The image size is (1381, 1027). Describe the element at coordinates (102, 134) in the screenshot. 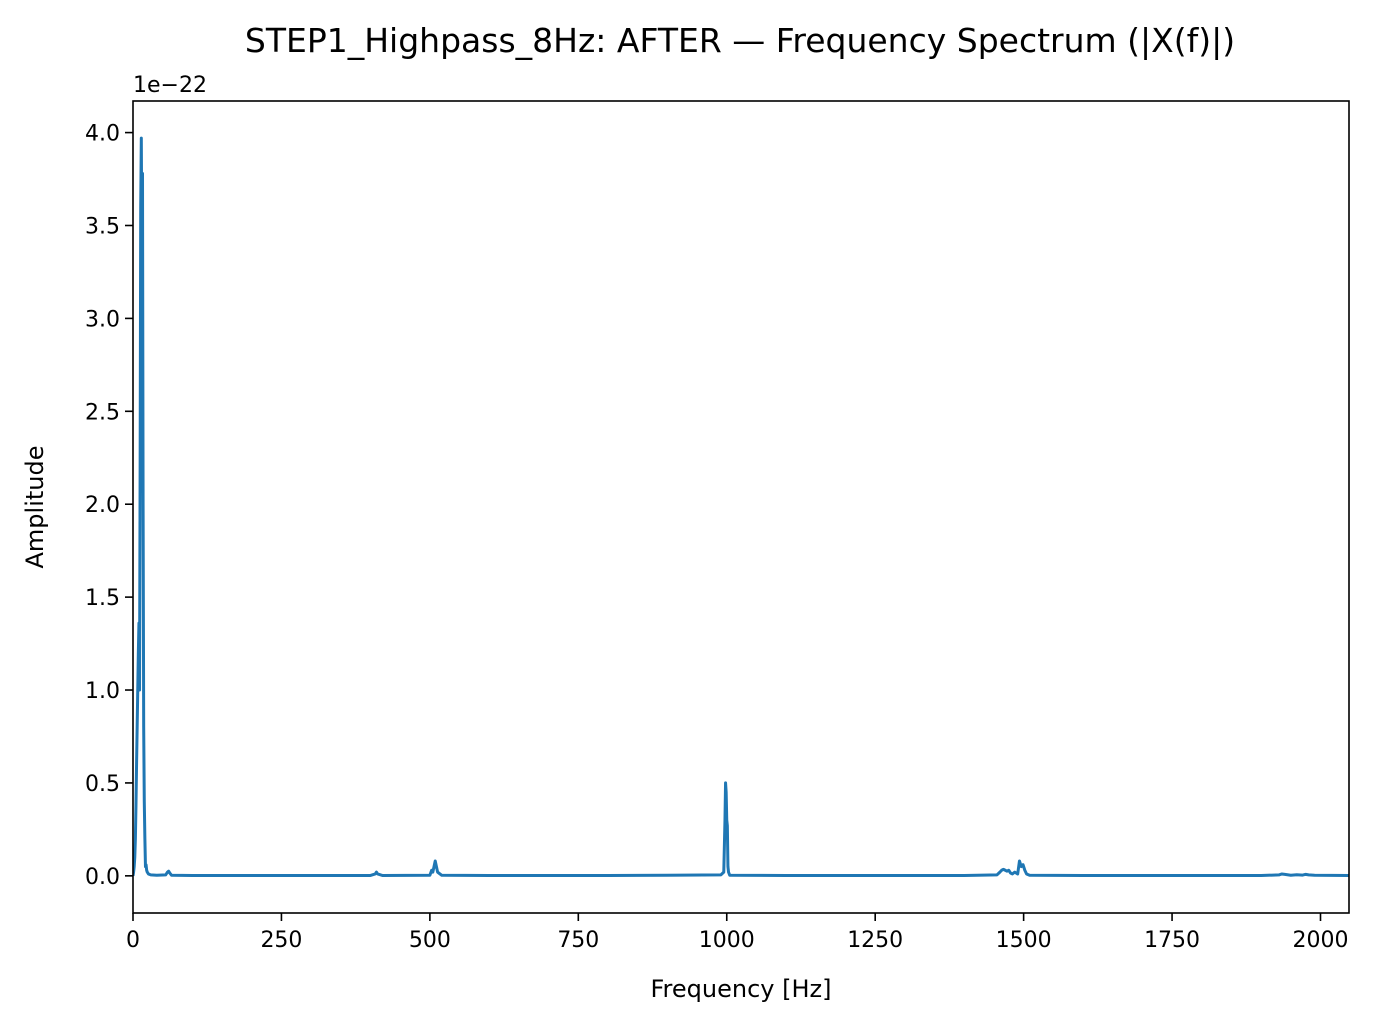

I see `y-tick-label: 4.0` at that location.